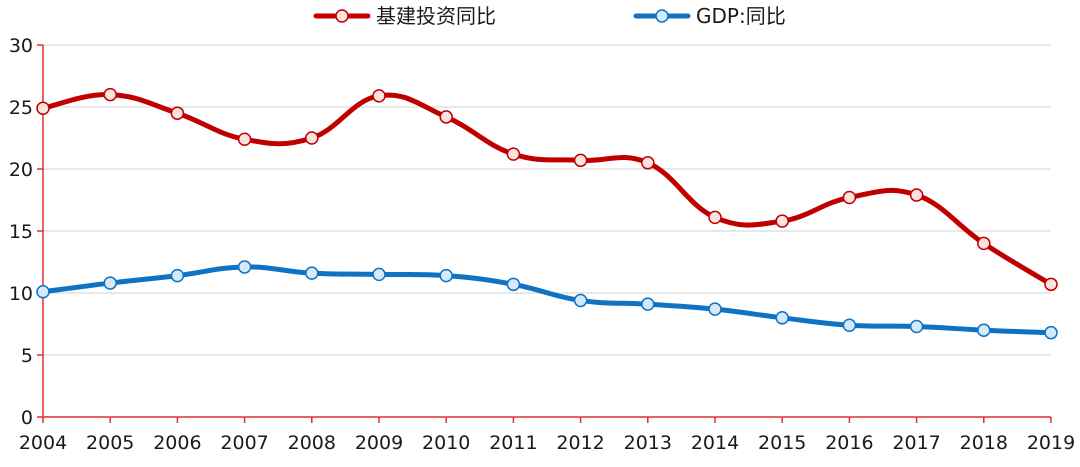 The height and width of the screenshot is (467, 1080). What do you see at coordinates (916, 443) in the screenshot?
I see `x-tick-label: 2017` at bounding box center [916, 443].